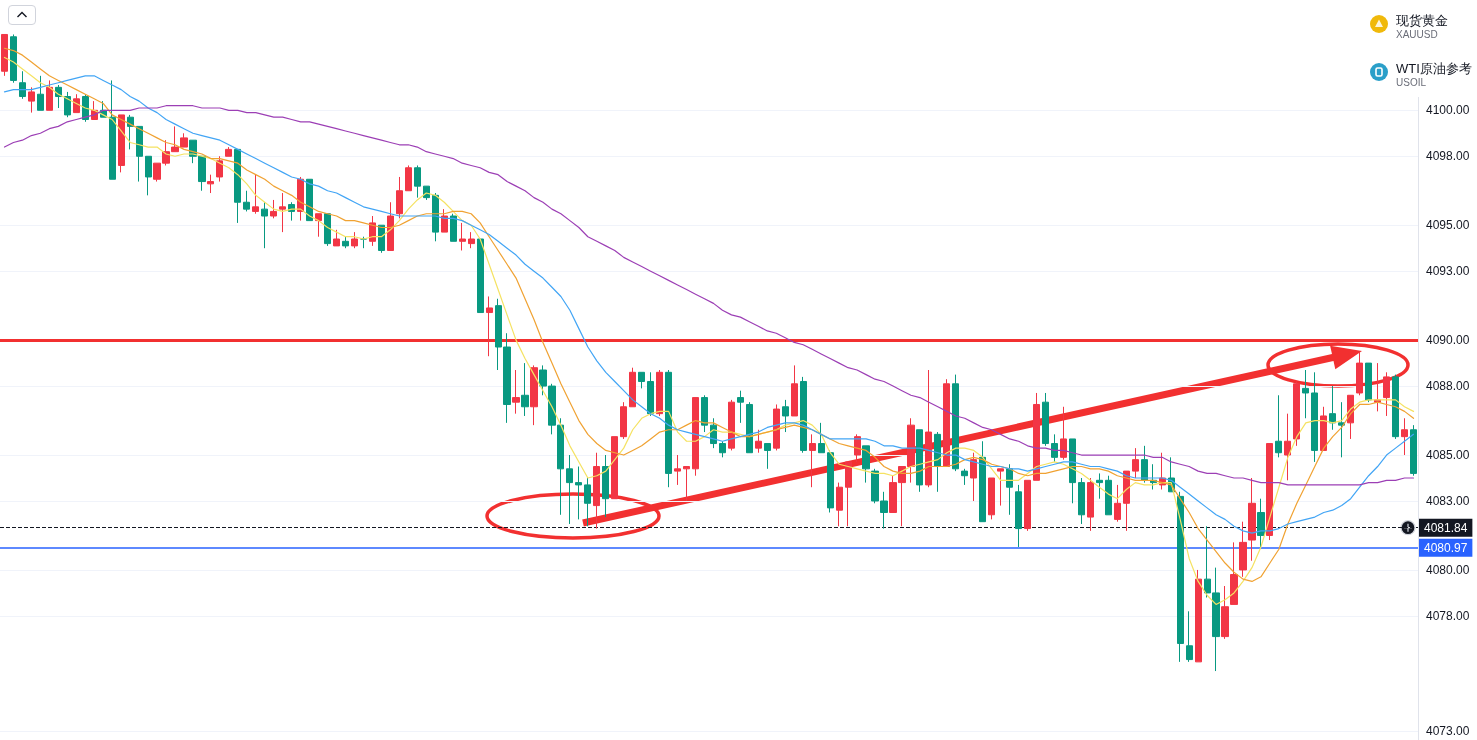  What do you see at coordinates (1448, 500) in the screenshot?
I see `y-tick-label: 4083.00` at bounding box center [1448, 500].